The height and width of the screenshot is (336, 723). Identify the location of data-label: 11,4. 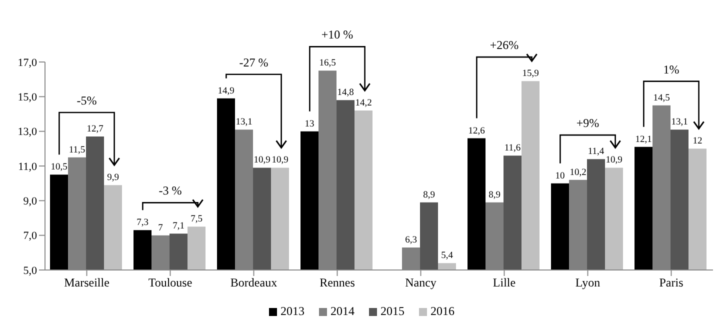
(596, 152).